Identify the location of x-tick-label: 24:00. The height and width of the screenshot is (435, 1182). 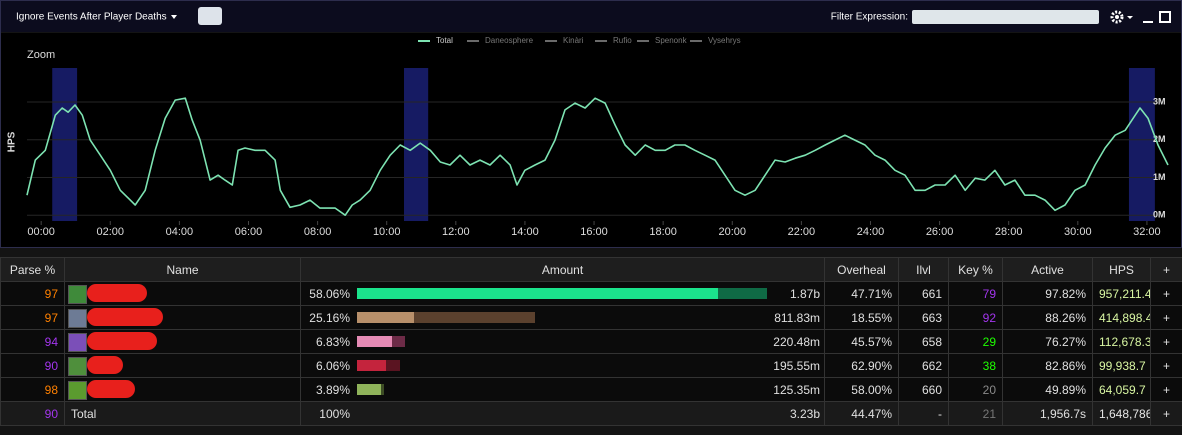
(871, 232).